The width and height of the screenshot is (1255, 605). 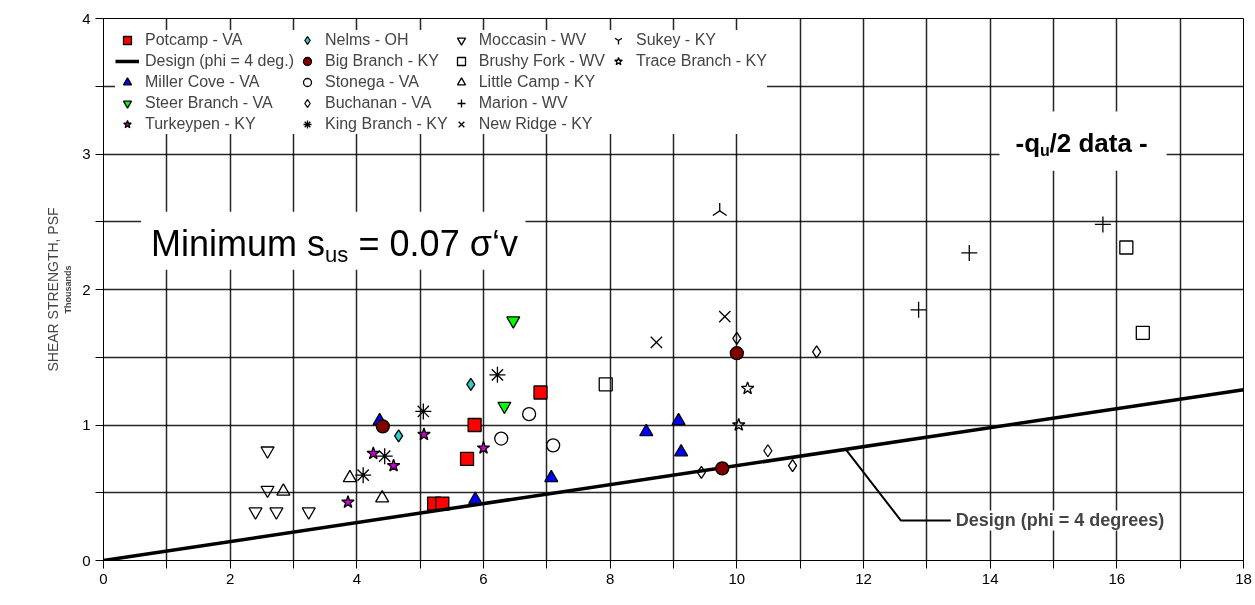 What do you see at coordinates (219, 61) in the screenshot?
I see `legend-label: Design (phi = 4 deg.)` at bounding box center [219, 61].